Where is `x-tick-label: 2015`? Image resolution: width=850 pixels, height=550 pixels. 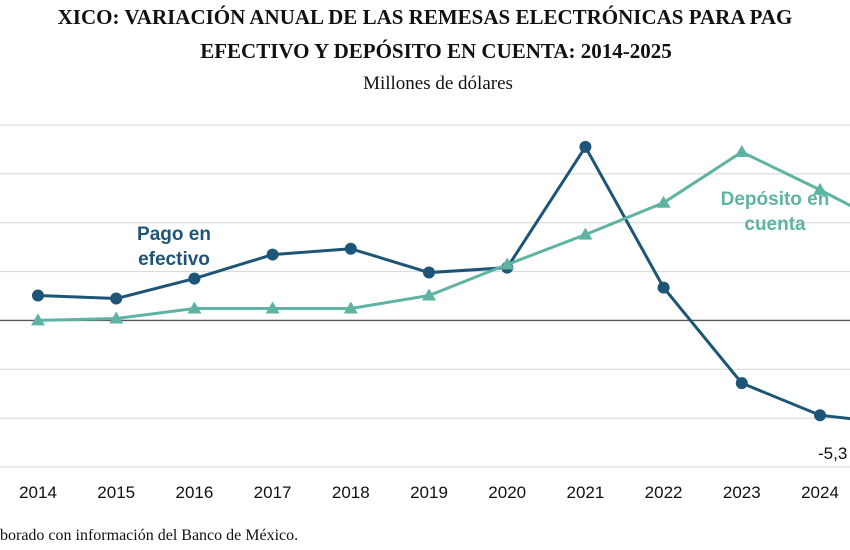
x-tick-label: 2015 is located at coordinates (116, 492).